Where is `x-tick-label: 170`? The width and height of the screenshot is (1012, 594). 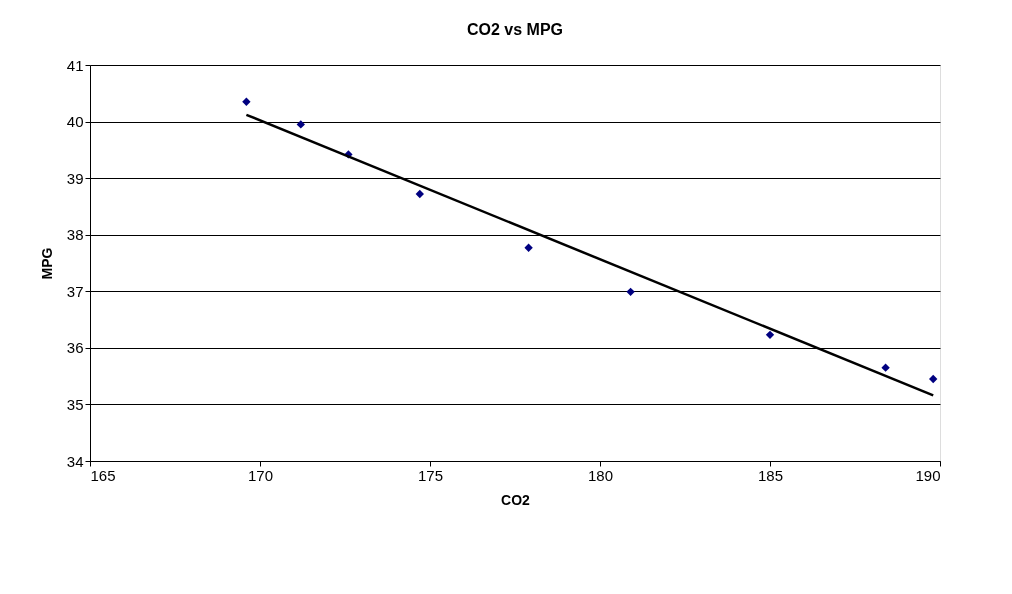
x-tick-label: 170 is located at coordinates (260, 475).